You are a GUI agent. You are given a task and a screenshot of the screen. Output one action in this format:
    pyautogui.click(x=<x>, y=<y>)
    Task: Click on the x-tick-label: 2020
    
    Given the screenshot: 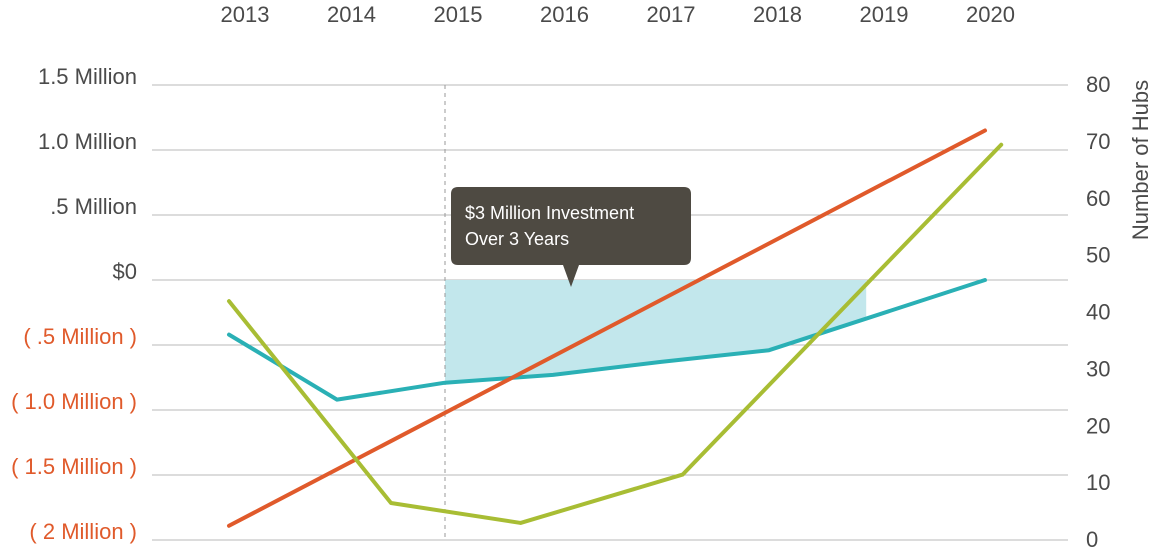 What is the action you would take?
    pyautogui.click(x=990, y=14)
    